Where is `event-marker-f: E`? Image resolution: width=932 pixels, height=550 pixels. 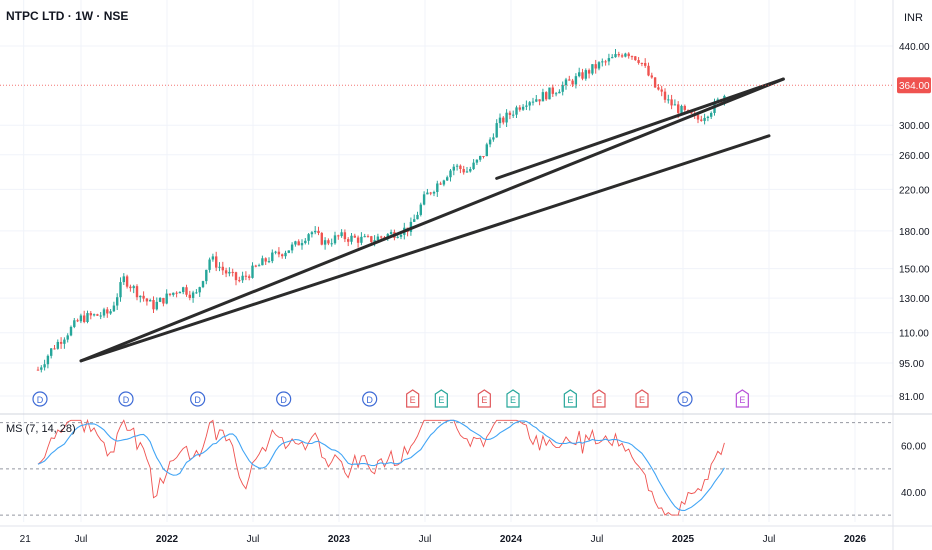 event-marker-f: E is located at coordinates (742, 398).